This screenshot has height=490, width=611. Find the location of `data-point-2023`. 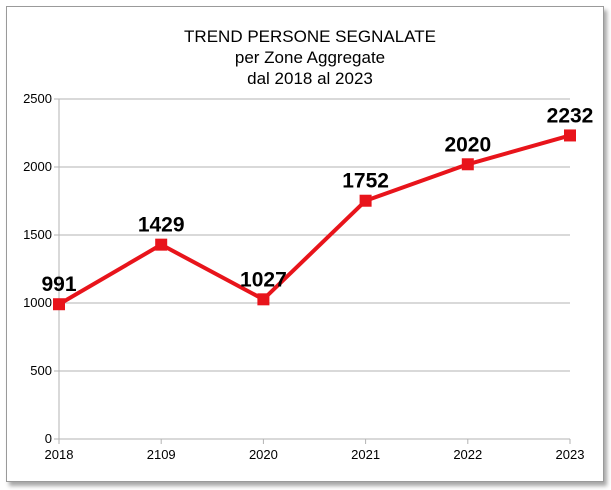

data-point-2023 is located at coordinates (570, 135).